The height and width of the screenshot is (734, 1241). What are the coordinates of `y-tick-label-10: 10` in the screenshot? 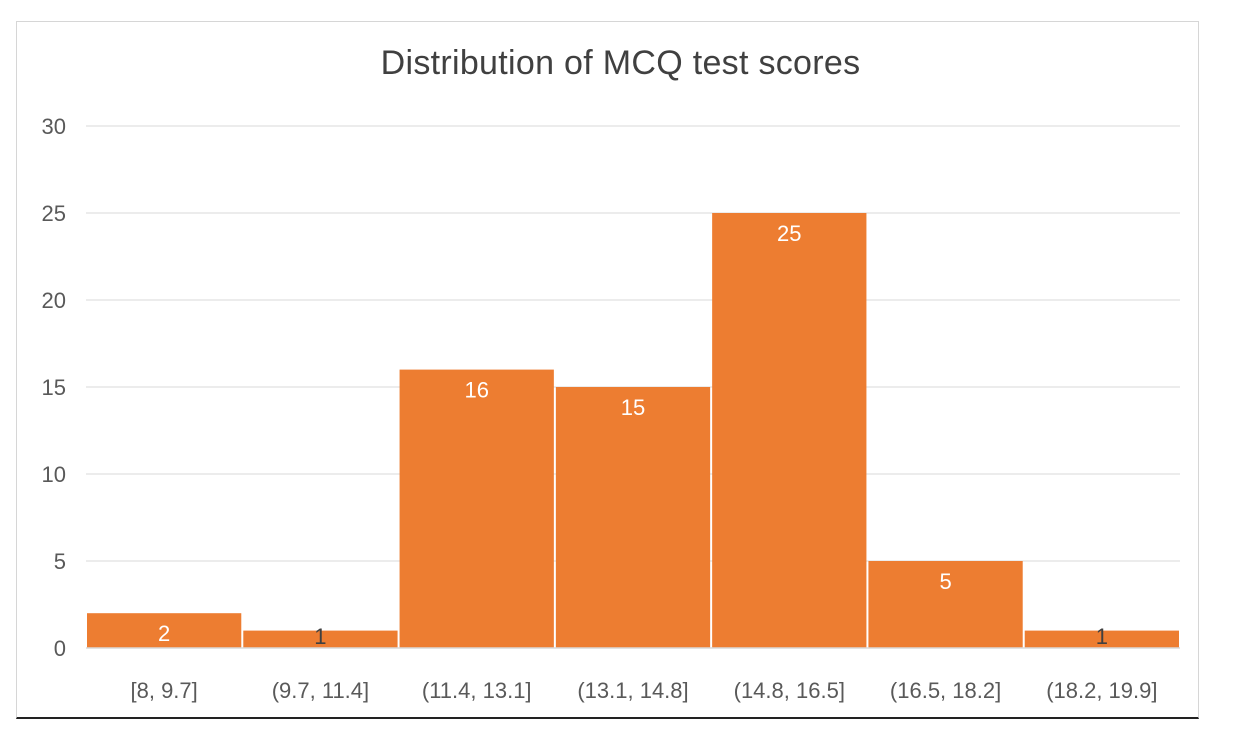 It's located at (54, 474).